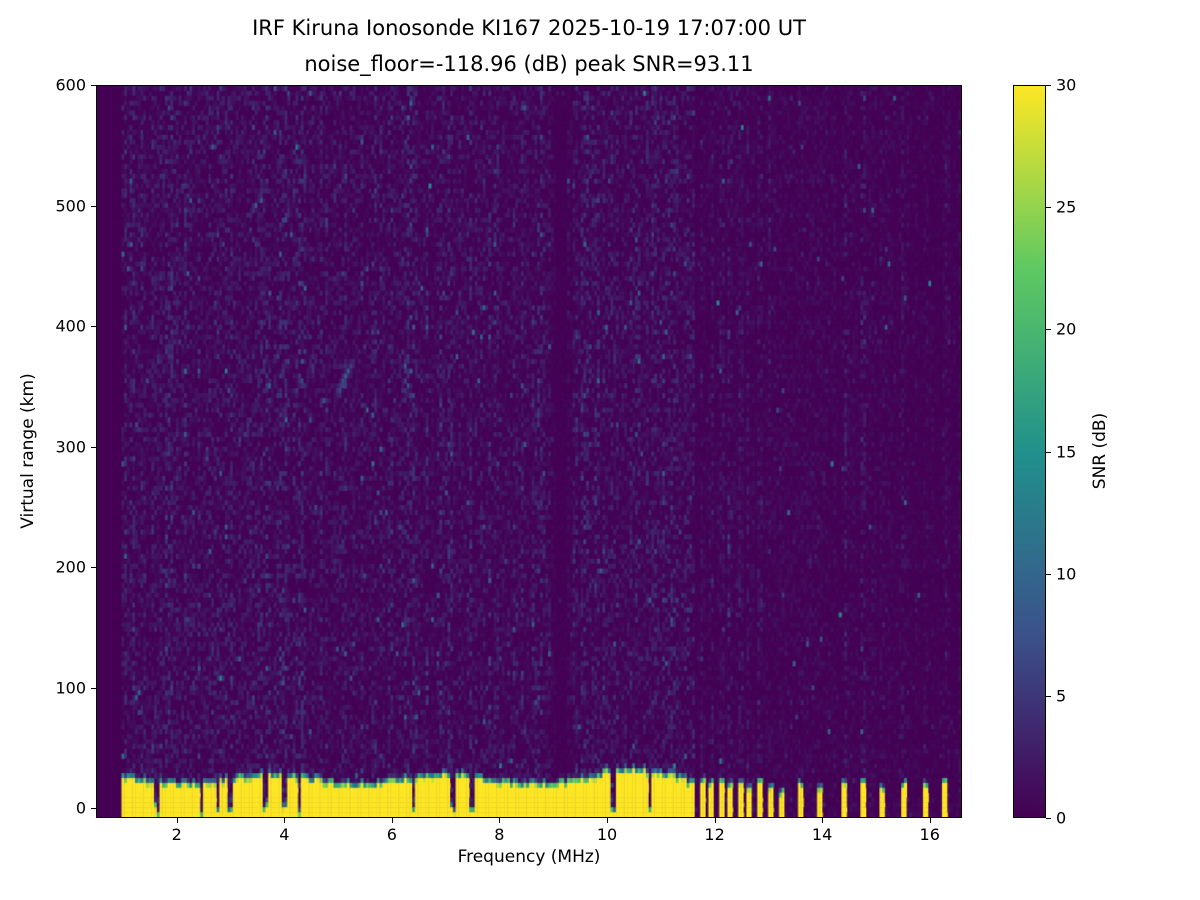 Image resolution: width=1200 pixels, height=900 pixels. Describe the element at coordinates (1066, 574) in the screenshot. I see `colorbar-tick-label: 10` at that location.